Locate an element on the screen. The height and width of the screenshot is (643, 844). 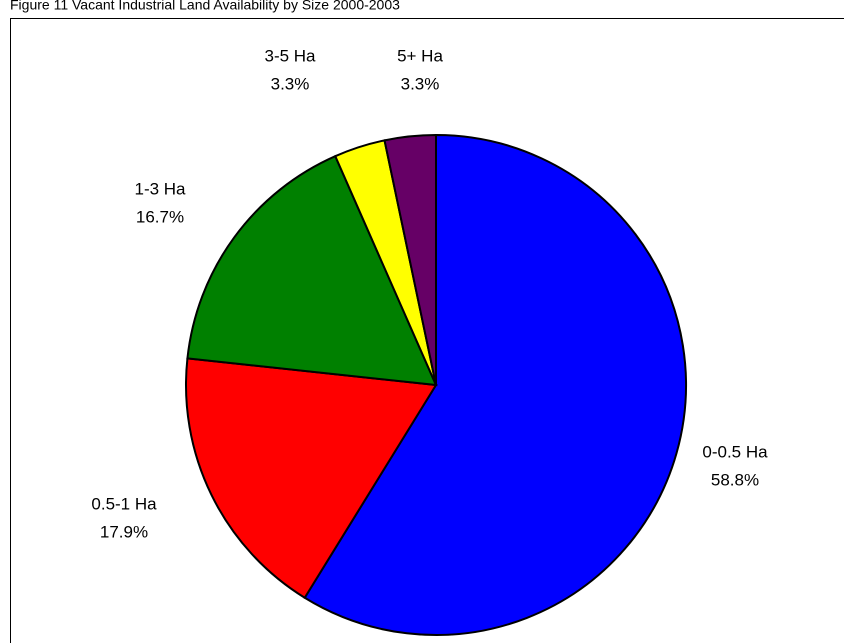
slice-value-label: 17.9% is located at coordinates (124, 531).